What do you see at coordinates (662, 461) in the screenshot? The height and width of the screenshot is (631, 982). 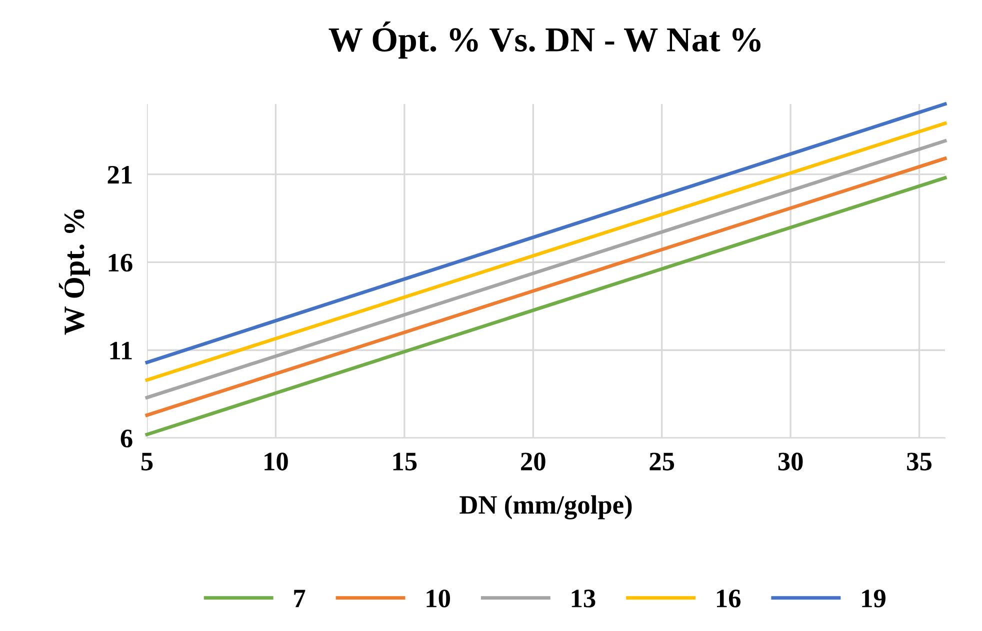 I see `x-tick-label: 25` at bounding box center [662, 461].